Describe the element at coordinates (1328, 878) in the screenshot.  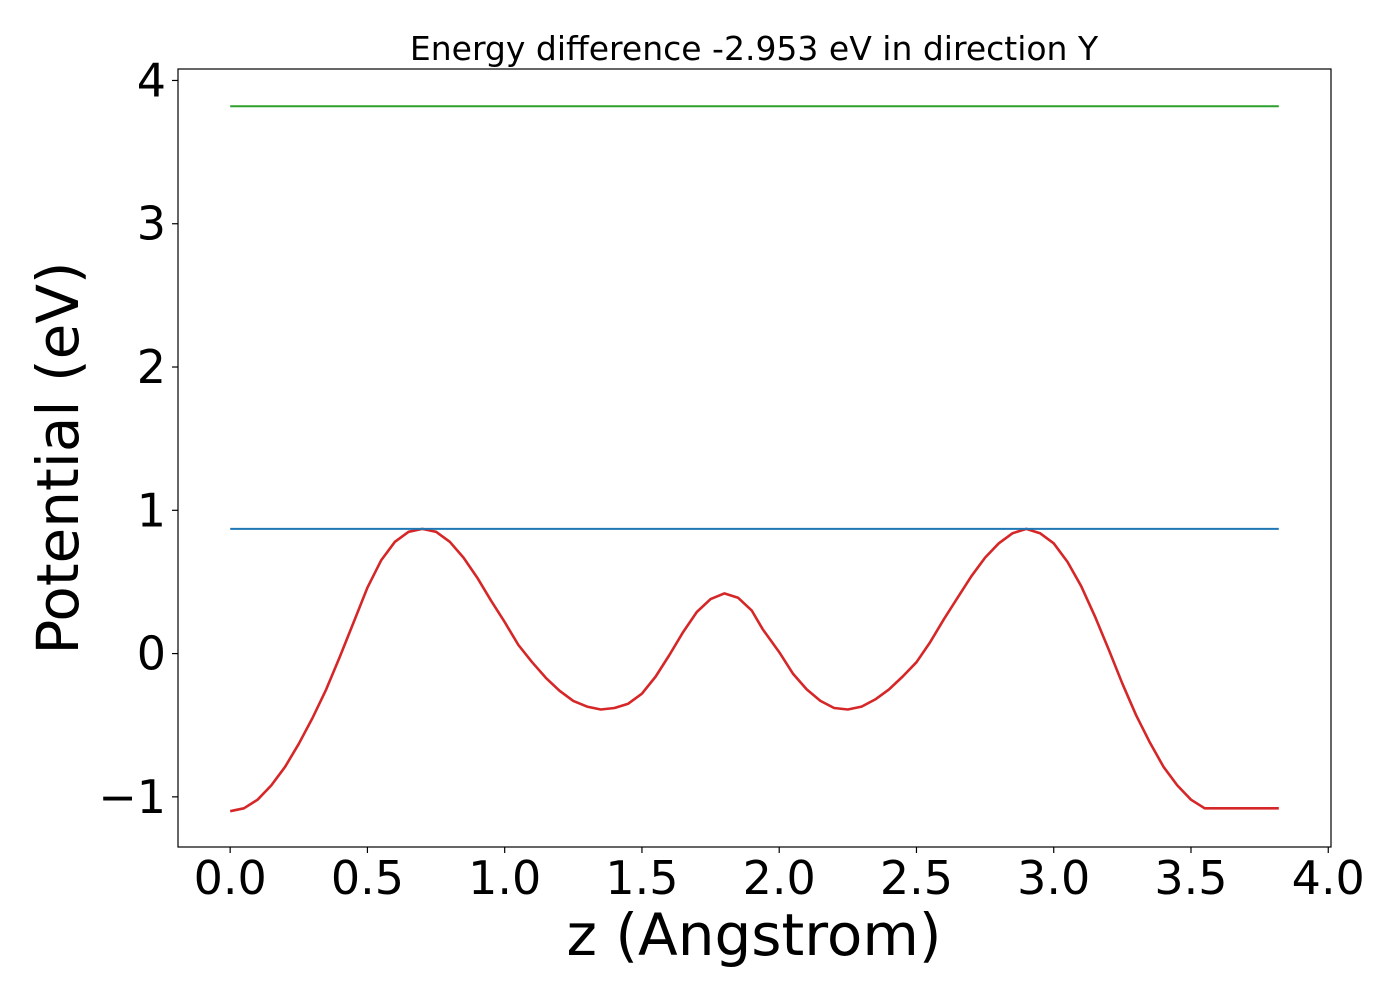
I see `x-tick-label: 4.0` at that location.